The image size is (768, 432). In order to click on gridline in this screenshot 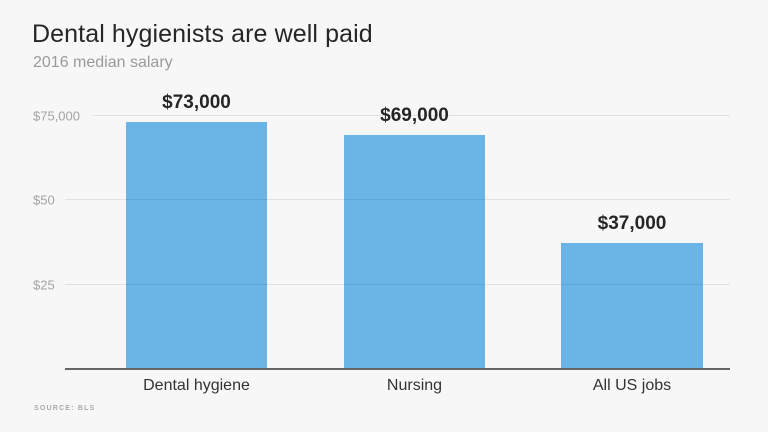, I will do `click(411, 115)`.